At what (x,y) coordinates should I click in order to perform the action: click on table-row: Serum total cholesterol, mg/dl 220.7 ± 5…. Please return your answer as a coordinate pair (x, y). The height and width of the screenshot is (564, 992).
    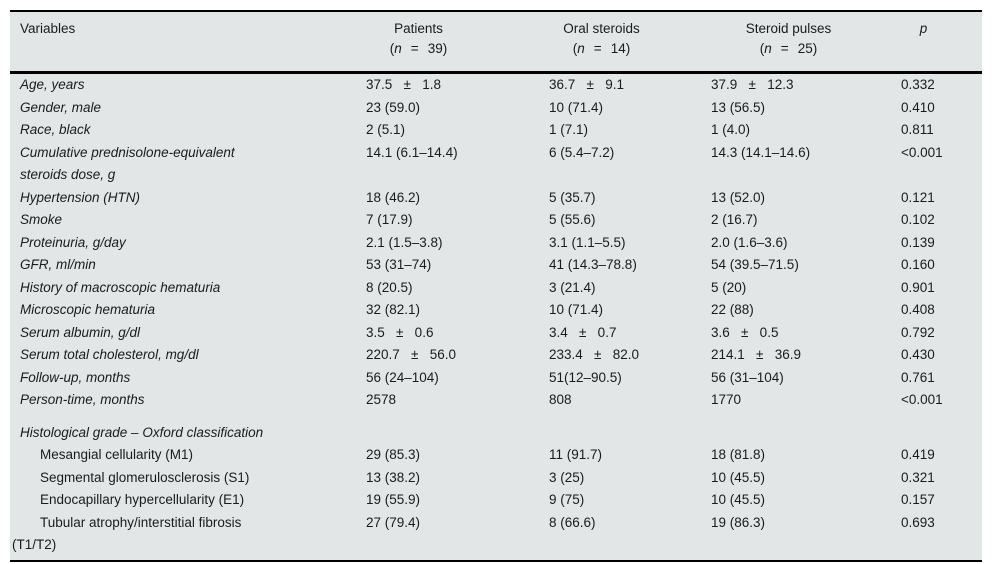
    Looking at the image, I should click on (496, 355).